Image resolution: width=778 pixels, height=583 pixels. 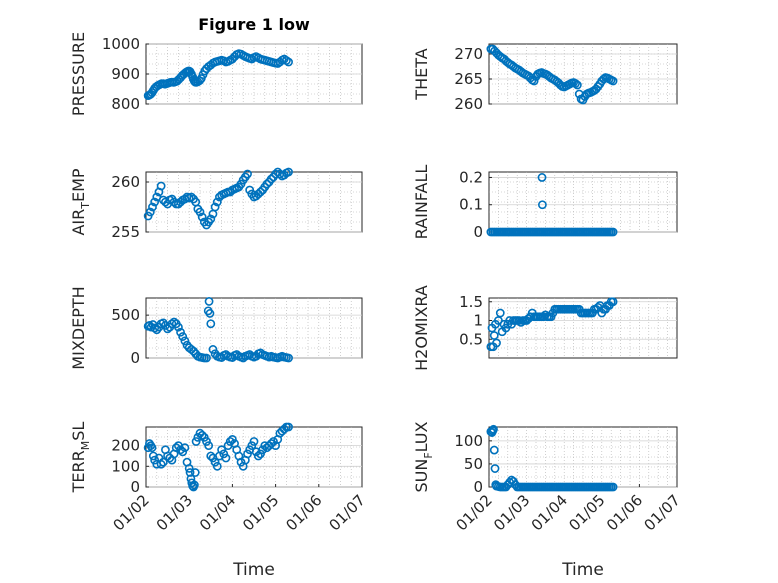 What do you see at coordinates (125, 446) in the screenshot?
I see `y-tick-label: 200` at bounding box center [125, 446].